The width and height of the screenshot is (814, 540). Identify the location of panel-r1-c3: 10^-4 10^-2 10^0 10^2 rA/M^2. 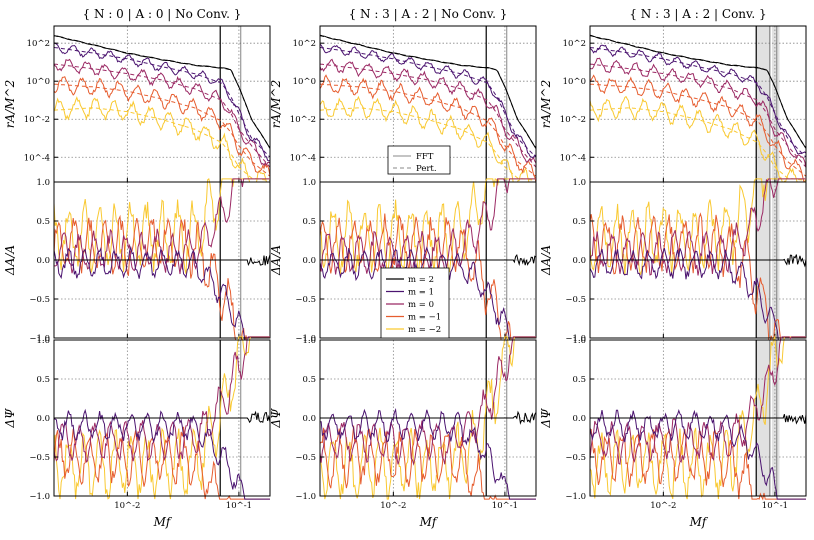
(673, 106).